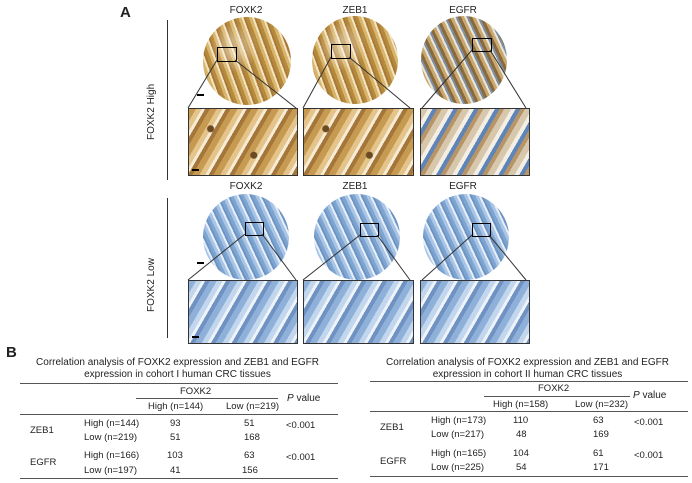 The image size is (692, 483). What do you see at coordinates (253, 406) in the screenshot?
I see `table-1-col-low: Low (n=219)` at bounding box center [253, 406].